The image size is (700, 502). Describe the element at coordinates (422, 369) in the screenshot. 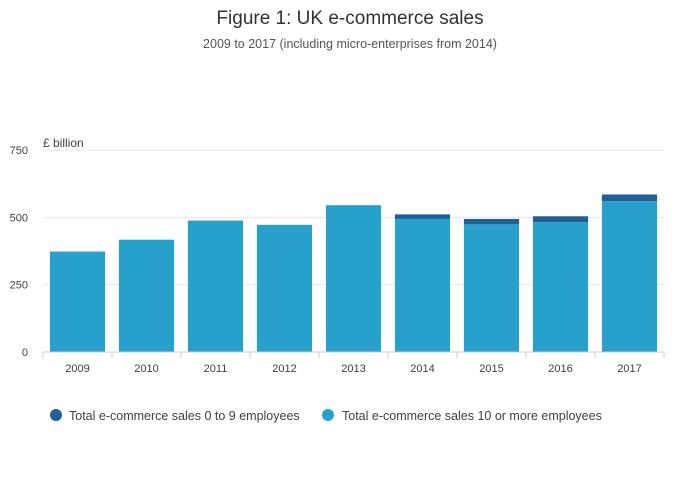

I see `x-tick-label: 2014` at that location.